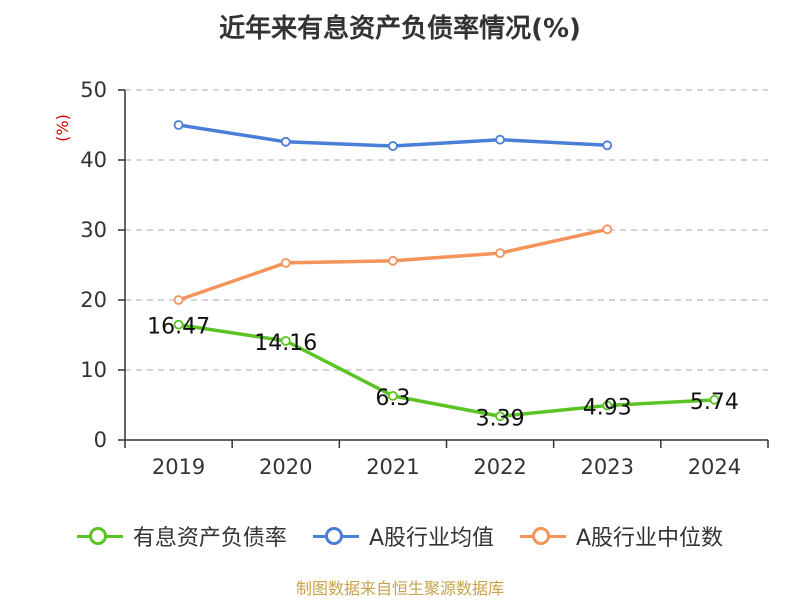  Describe the element at coordinates (399, 588) in the screenshot. I see `source-note: 制图数据来自恒生聚源数据库` at that location.